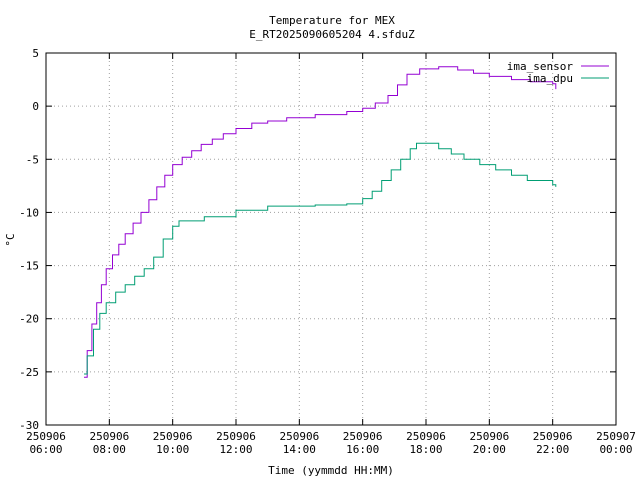 Image resolution: width=640 pixels, height=480 pixels. What do you see at coordinates (32, 159) in the screenshot?
I see `y-tick-label: -5` at bounding box center [32, 159].